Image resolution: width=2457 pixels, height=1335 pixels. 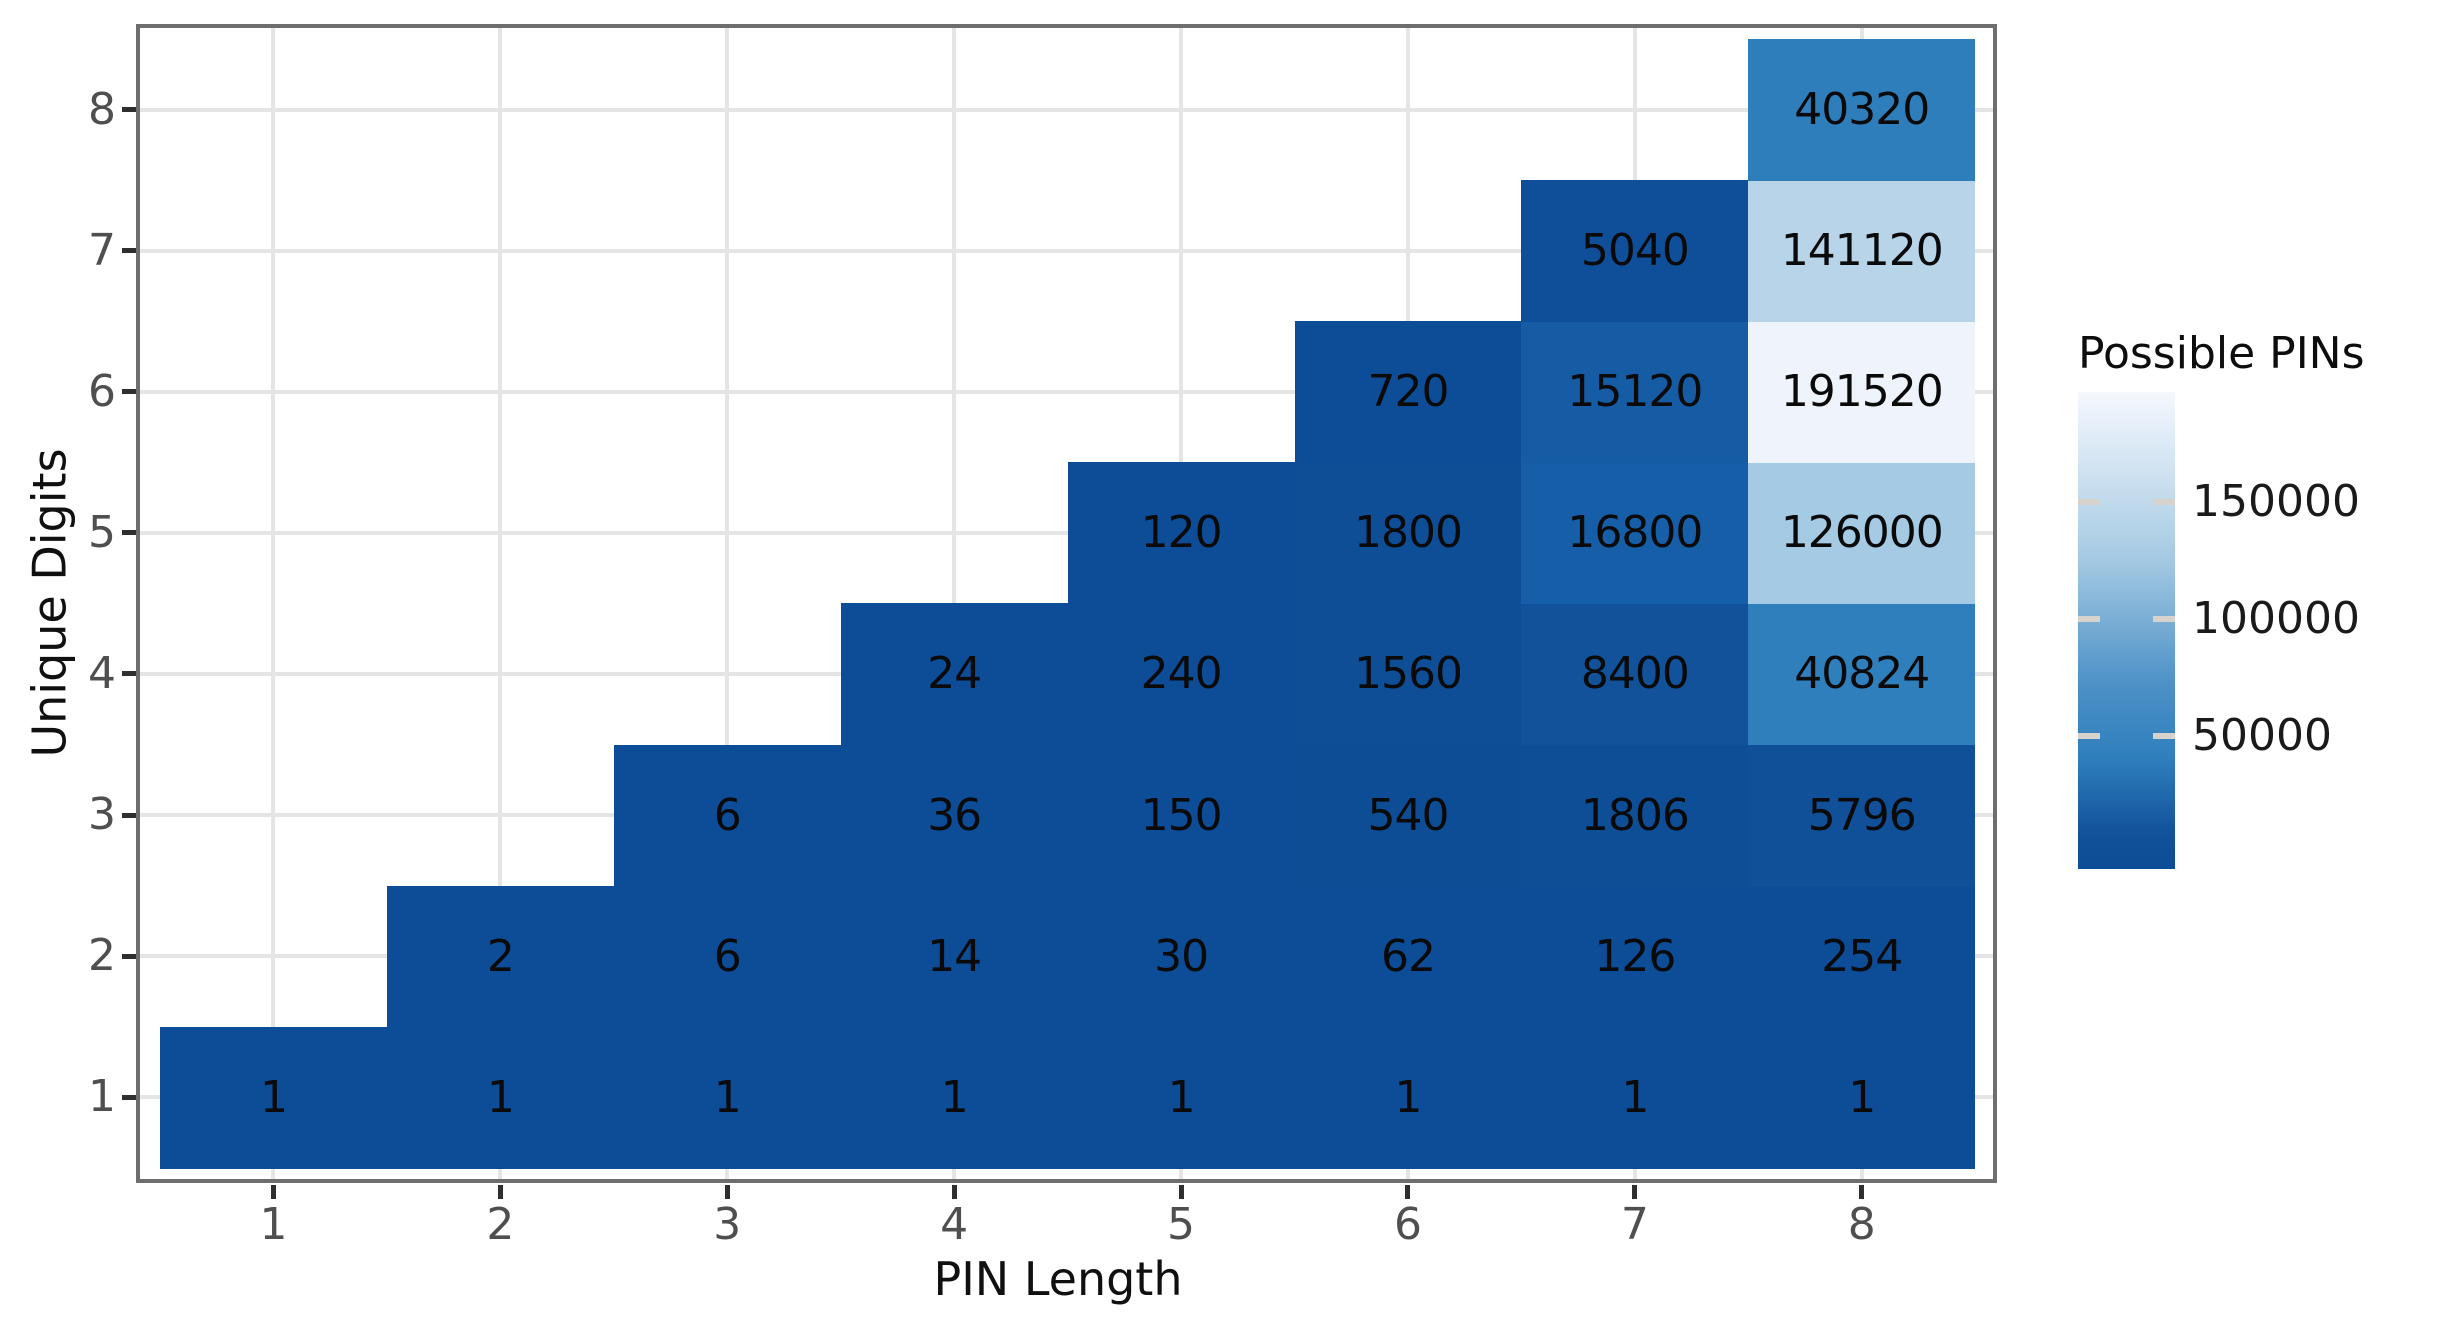 I want to click on cell-value-label: 14, so click(x=954, y=956).